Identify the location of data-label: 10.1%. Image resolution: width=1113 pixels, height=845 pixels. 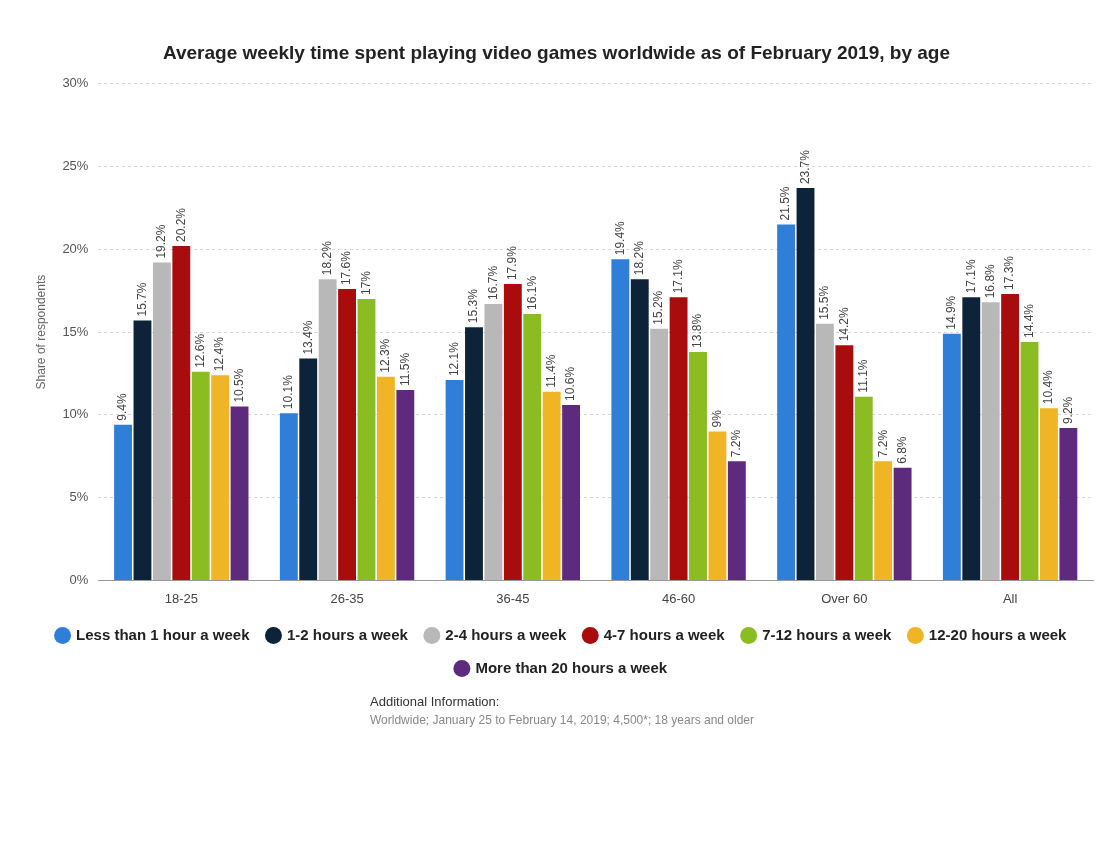
(288, 391).